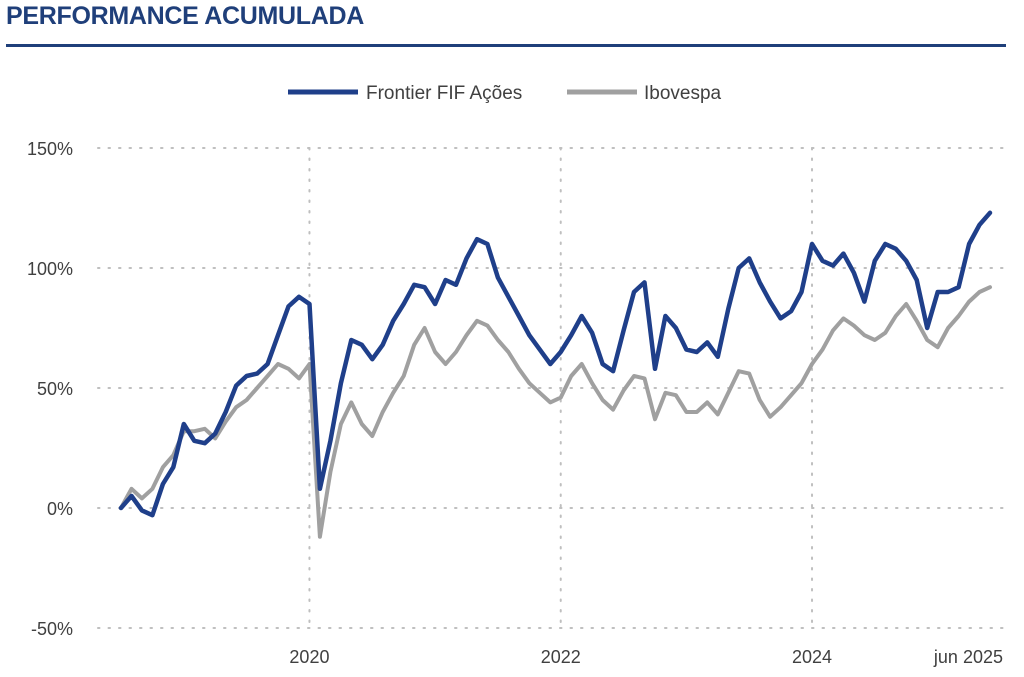 The width and height of the screenshot is (1024, 677). Describe the element at coordinates (52, 629) in the screenshot. I see `y-tick-label: -50%` at that location.